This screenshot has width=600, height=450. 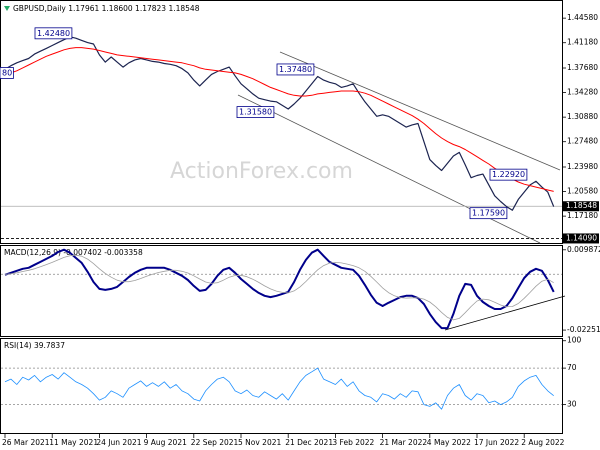 What do you see at coordinates (582, 191) in the screenshot?
I see `y-tick-label: 1.20580` at bounding box center [582, 191].